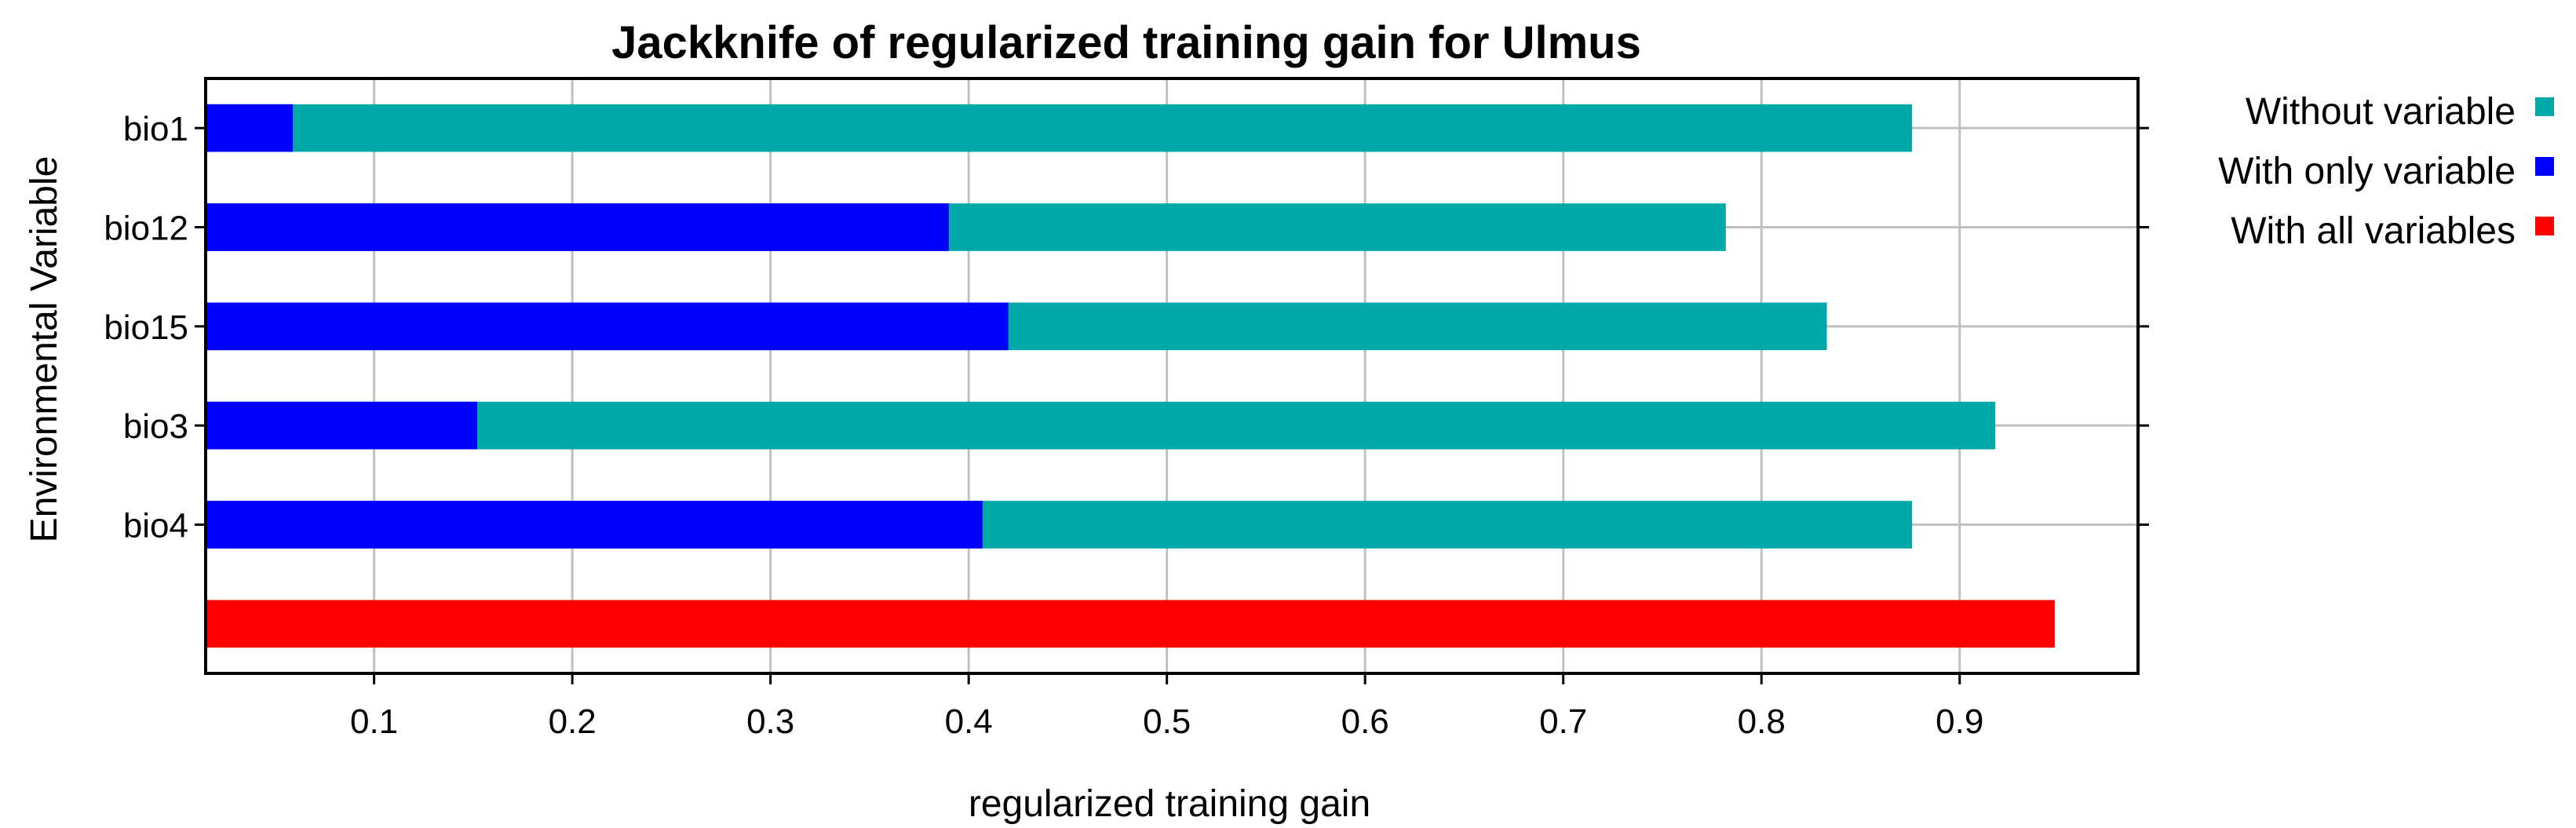 This screenshot has height=828, width=2576. Describe the element at coordinates (1563, 721) in the screenshot. I see `x-tick-label: 0.7` at that location.